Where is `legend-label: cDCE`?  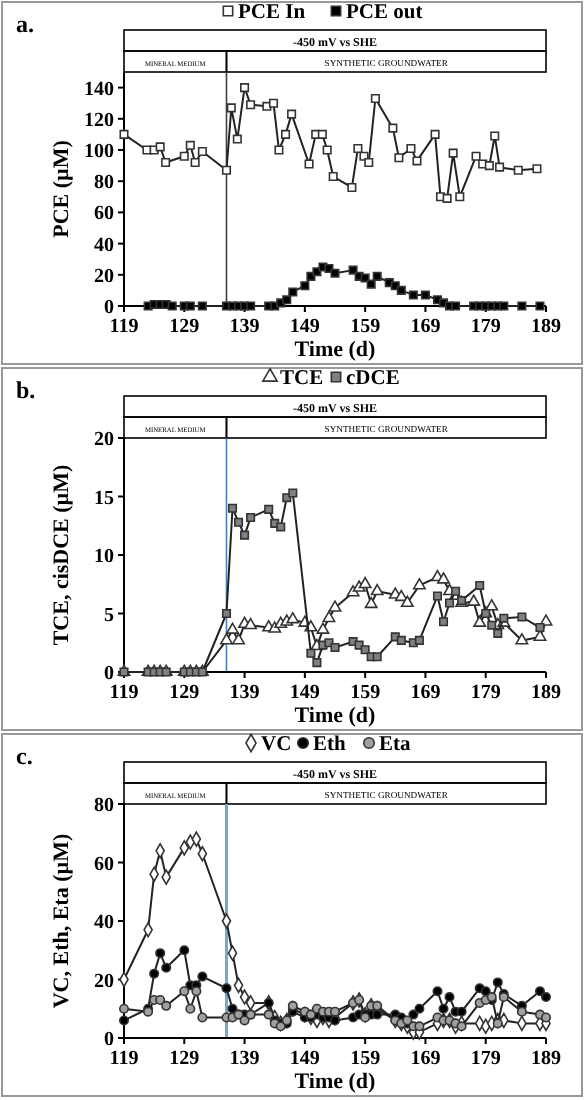
legend-label: cDCE is located at coordinates (373, 379).